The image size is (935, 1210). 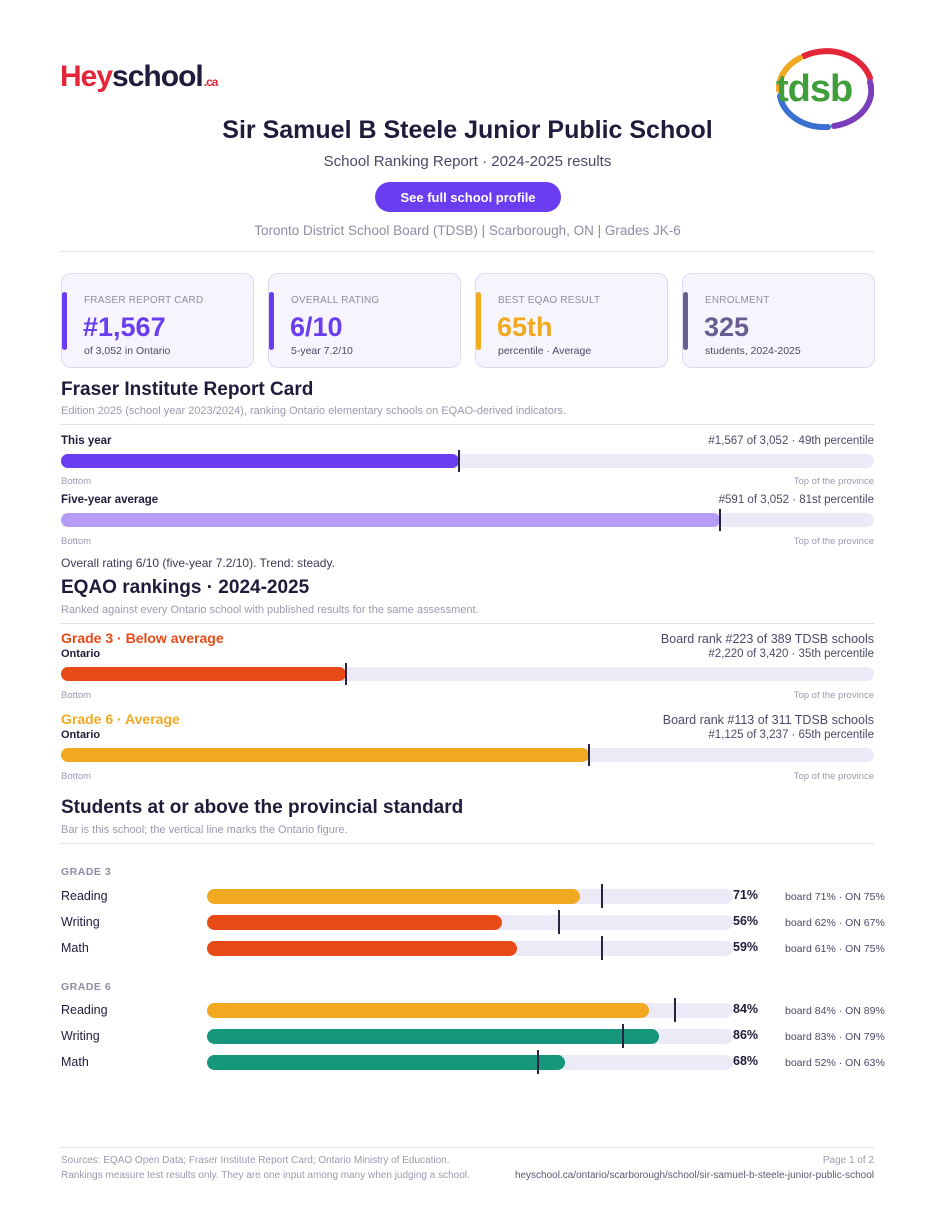 I want to click on subject-label: Math, so click(x=75, y=1062).